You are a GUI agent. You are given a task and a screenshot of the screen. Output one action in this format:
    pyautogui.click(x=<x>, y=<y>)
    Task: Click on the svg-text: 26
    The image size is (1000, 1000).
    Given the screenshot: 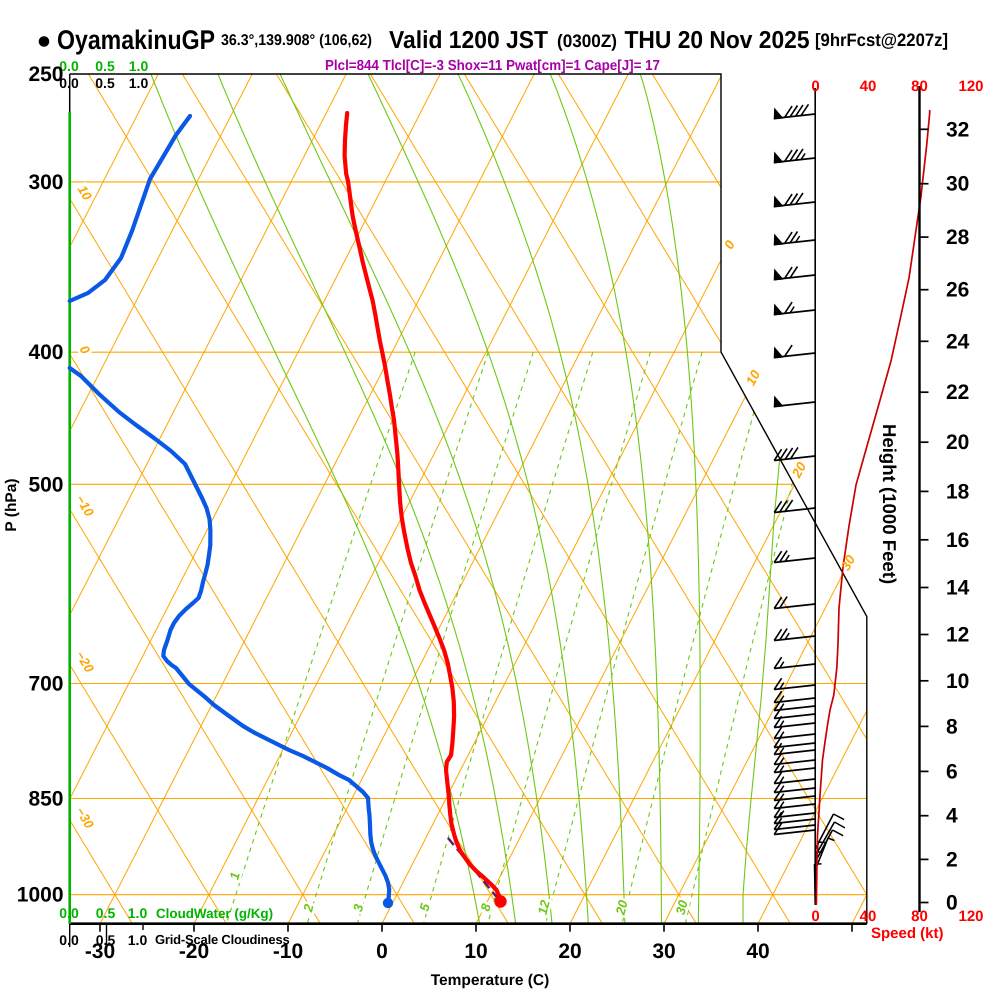 What is the action you would take?
    pyautogui.click(x=957, y=290)
    